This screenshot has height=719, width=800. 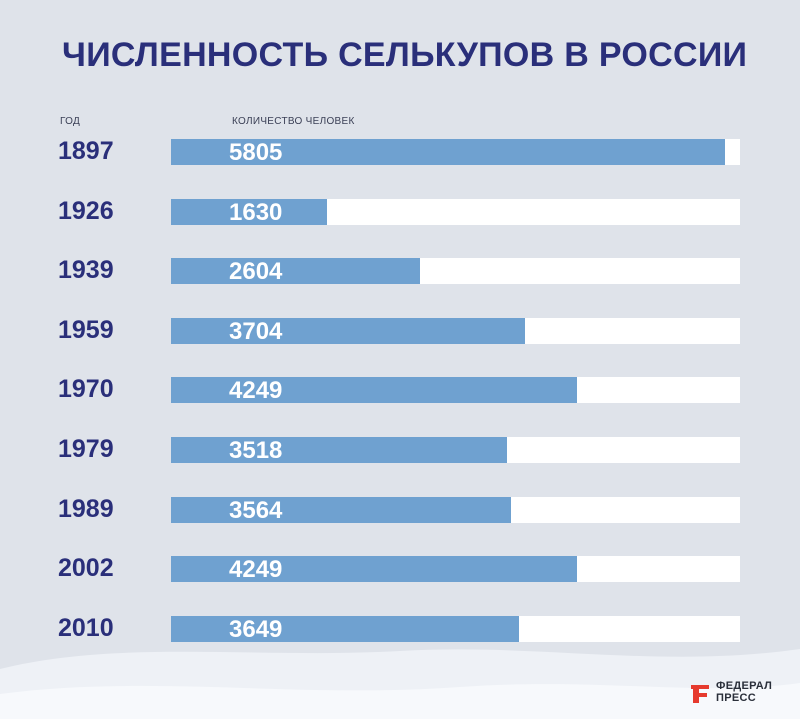 I want to click on logo-line-2: ПРЕСС, so click(x=736, y=698).